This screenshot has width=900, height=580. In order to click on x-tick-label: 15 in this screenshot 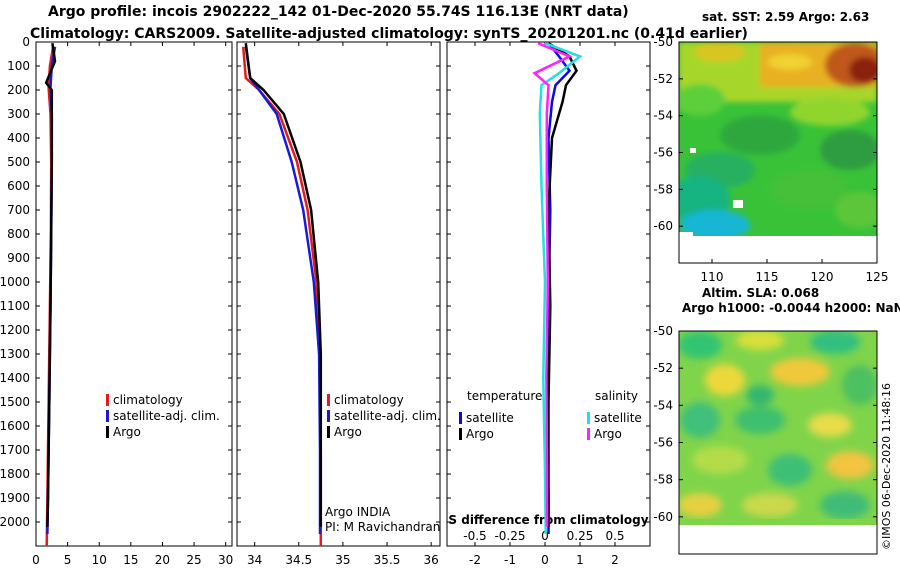, I will do `click(130, 560)`.